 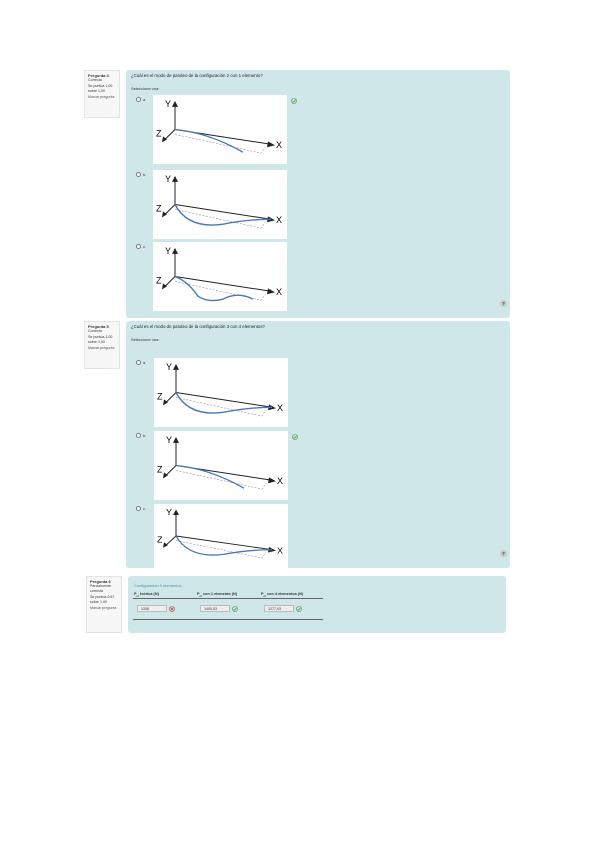 I want to click on header-text: teórica (N), so click(x=149, y=594).